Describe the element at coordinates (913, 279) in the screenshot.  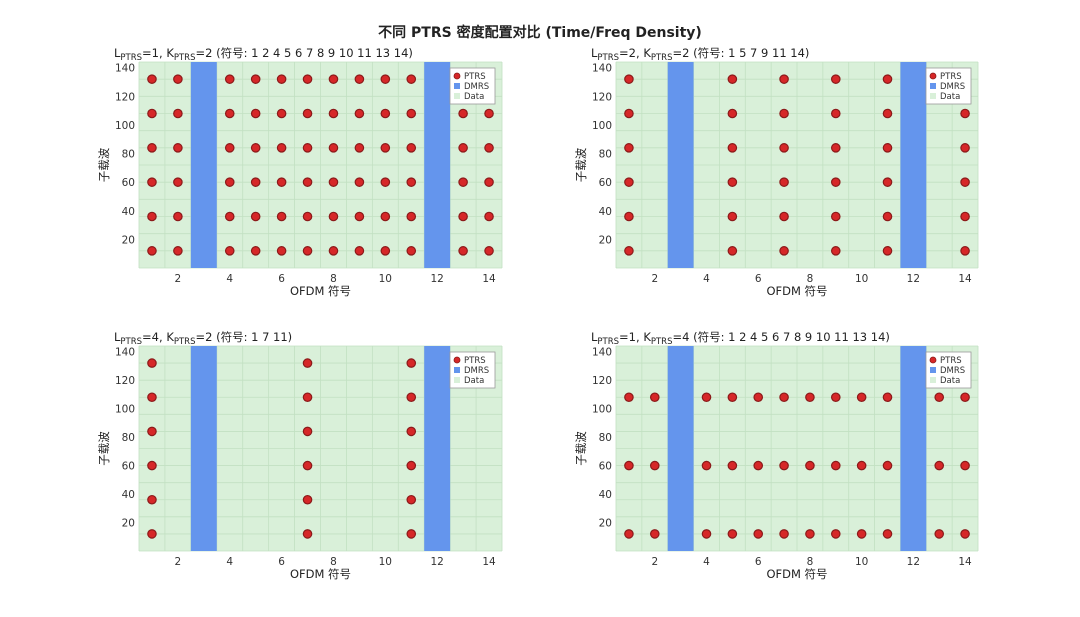
I see `x-tick-label: 12` at that location.